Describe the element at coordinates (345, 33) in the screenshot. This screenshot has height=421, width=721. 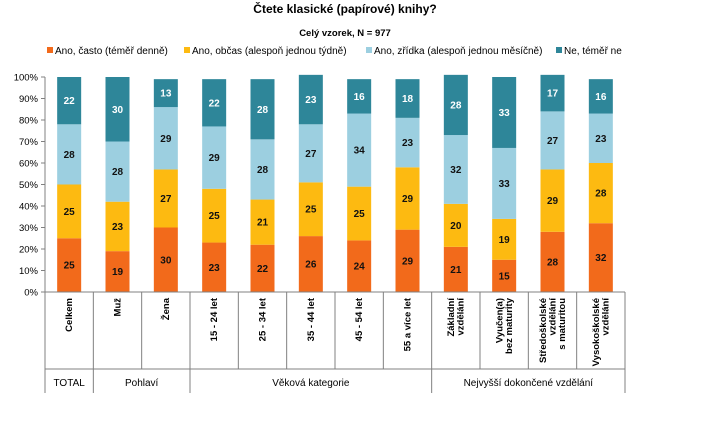
I see `chart-subtitle: Celý vzorek, N = 977` at that location.